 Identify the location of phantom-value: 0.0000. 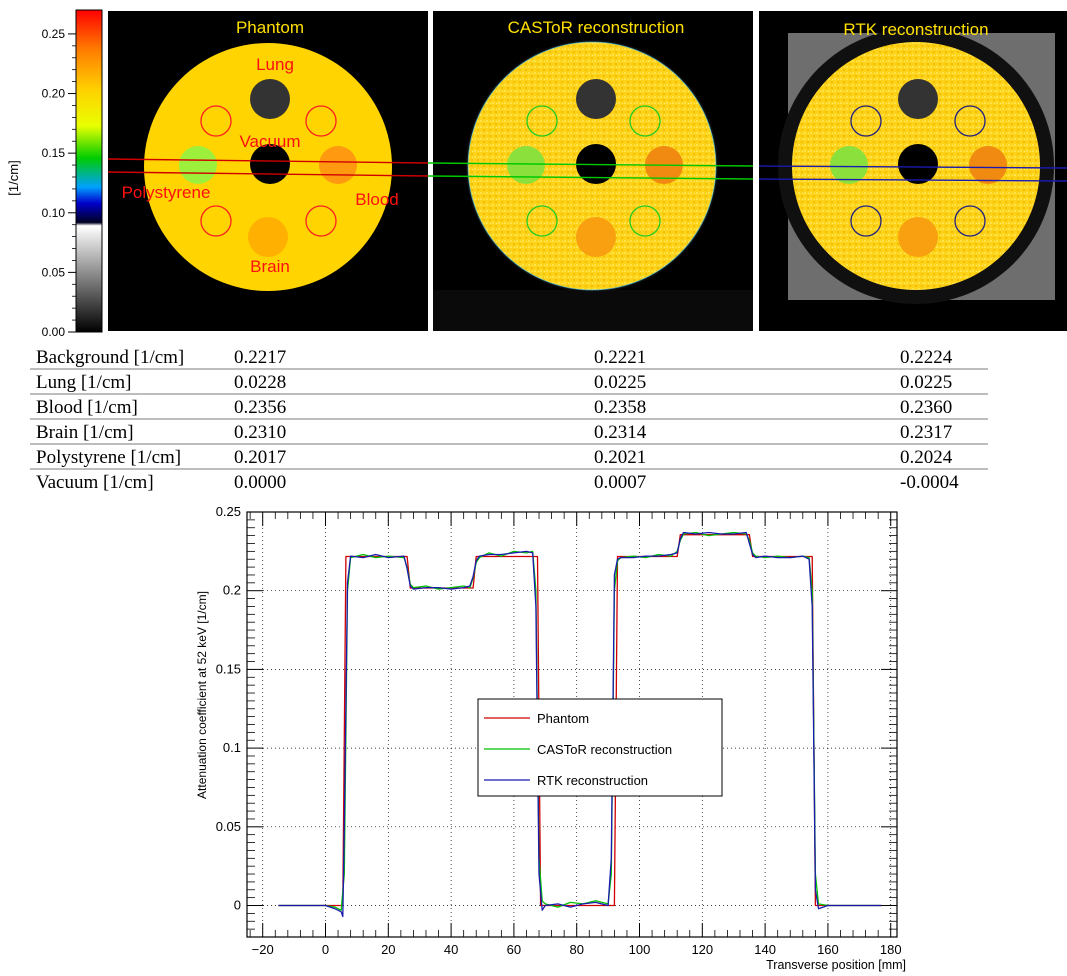
(260, 482).